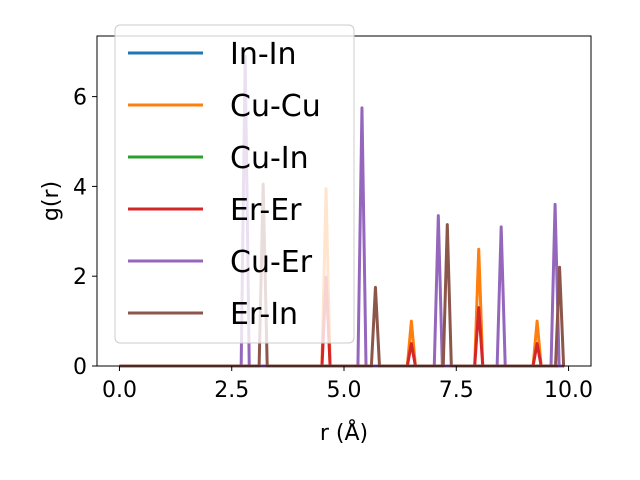  What do you see at coordinates (269, 158) in the screenshot?
I see `legend-label: Cu-In` at bounding box center [269, 158].